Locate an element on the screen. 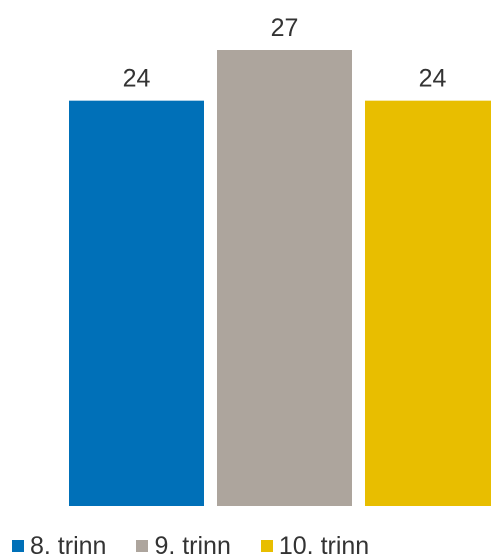 The width and height of the screenshot is (491, 560). legend-swatch-9-trinn is located at coordinates (142, 546).